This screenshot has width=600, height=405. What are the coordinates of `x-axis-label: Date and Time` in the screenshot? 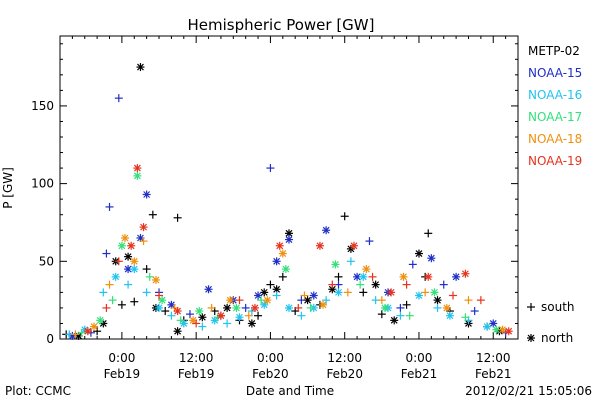 It's located at (290, 391).